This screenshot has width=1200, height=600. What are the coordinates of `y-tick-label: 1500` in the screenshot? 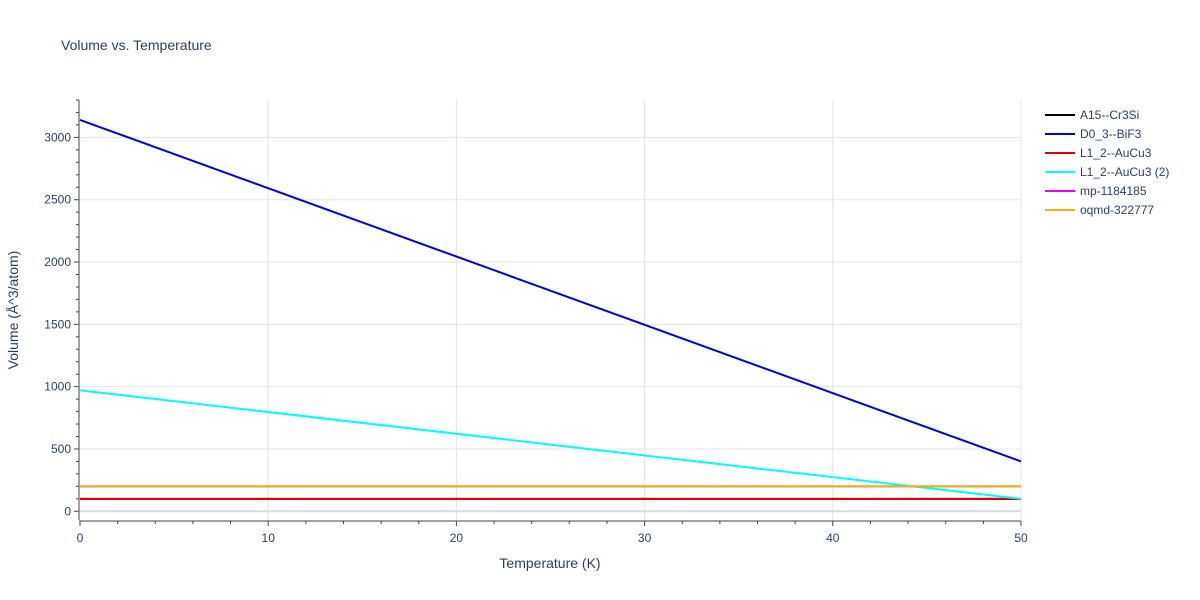 It's located at (57, 324).